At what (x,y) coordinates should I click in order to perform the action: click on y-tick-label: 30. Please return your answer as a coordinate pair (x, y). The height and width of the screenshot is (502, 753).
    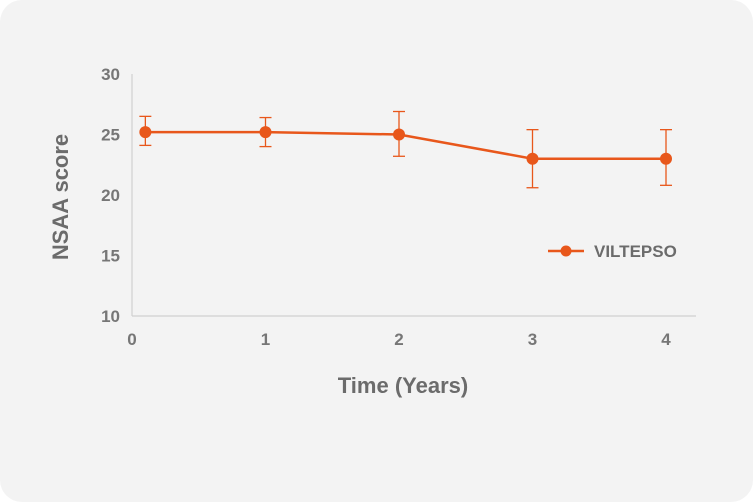
    Looking at the image, I should click on (110, 74).